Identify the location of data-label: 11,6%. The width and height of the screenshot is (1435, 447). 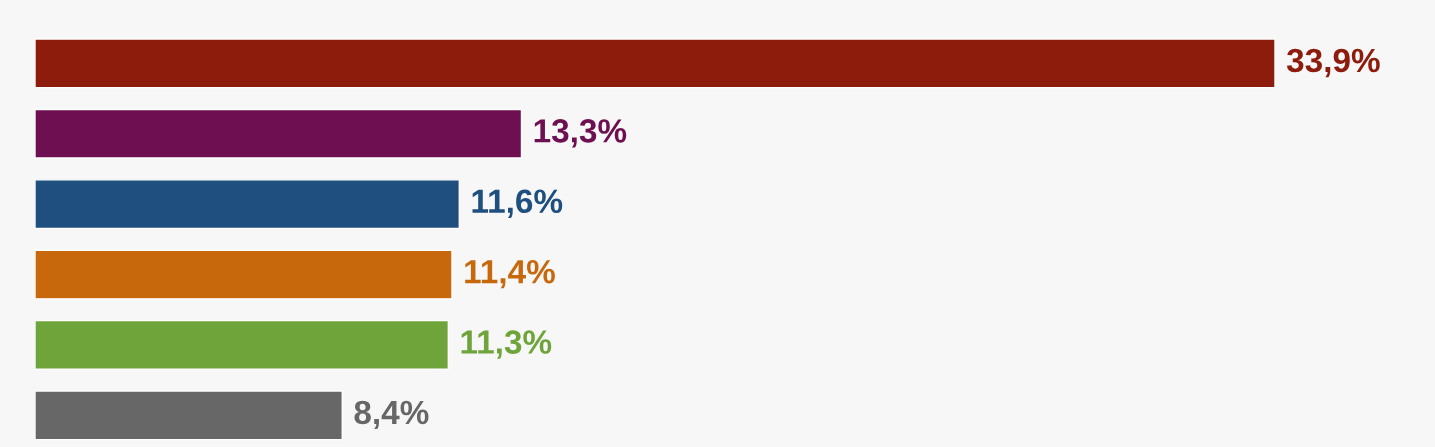
(517, 203).